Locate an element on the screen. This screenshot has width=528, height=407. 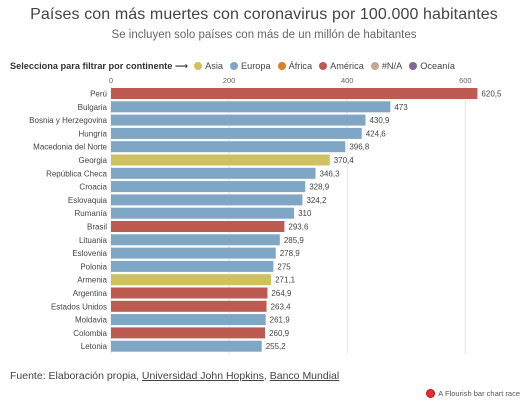
category-label: Letonia is located at coordinates (94, 346).